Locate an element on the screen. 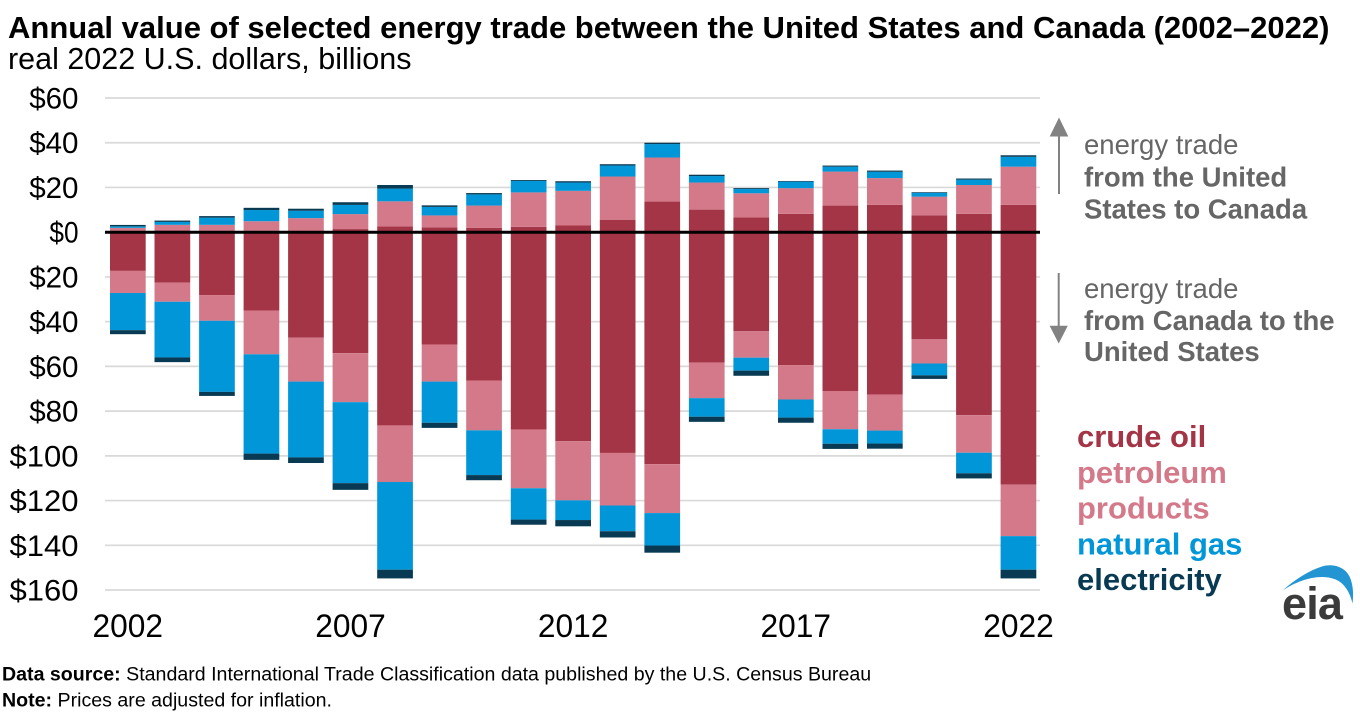 The image size is (1360, 714). svg-text: United States is located at coordinates (1172, 351).